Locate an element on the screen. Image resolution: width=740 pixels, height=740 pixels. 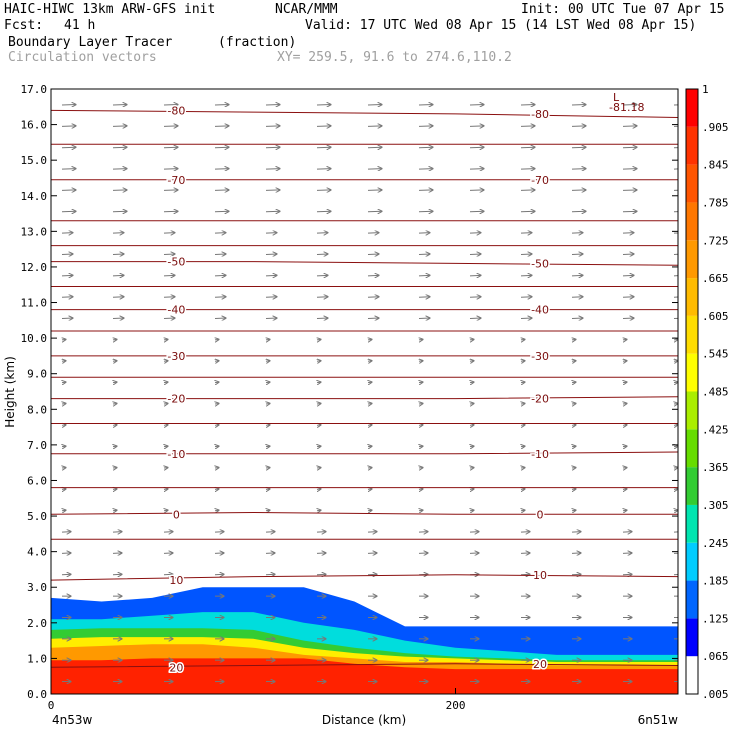
y-tick-label: 6.0 is located at coordinates (37, 480).